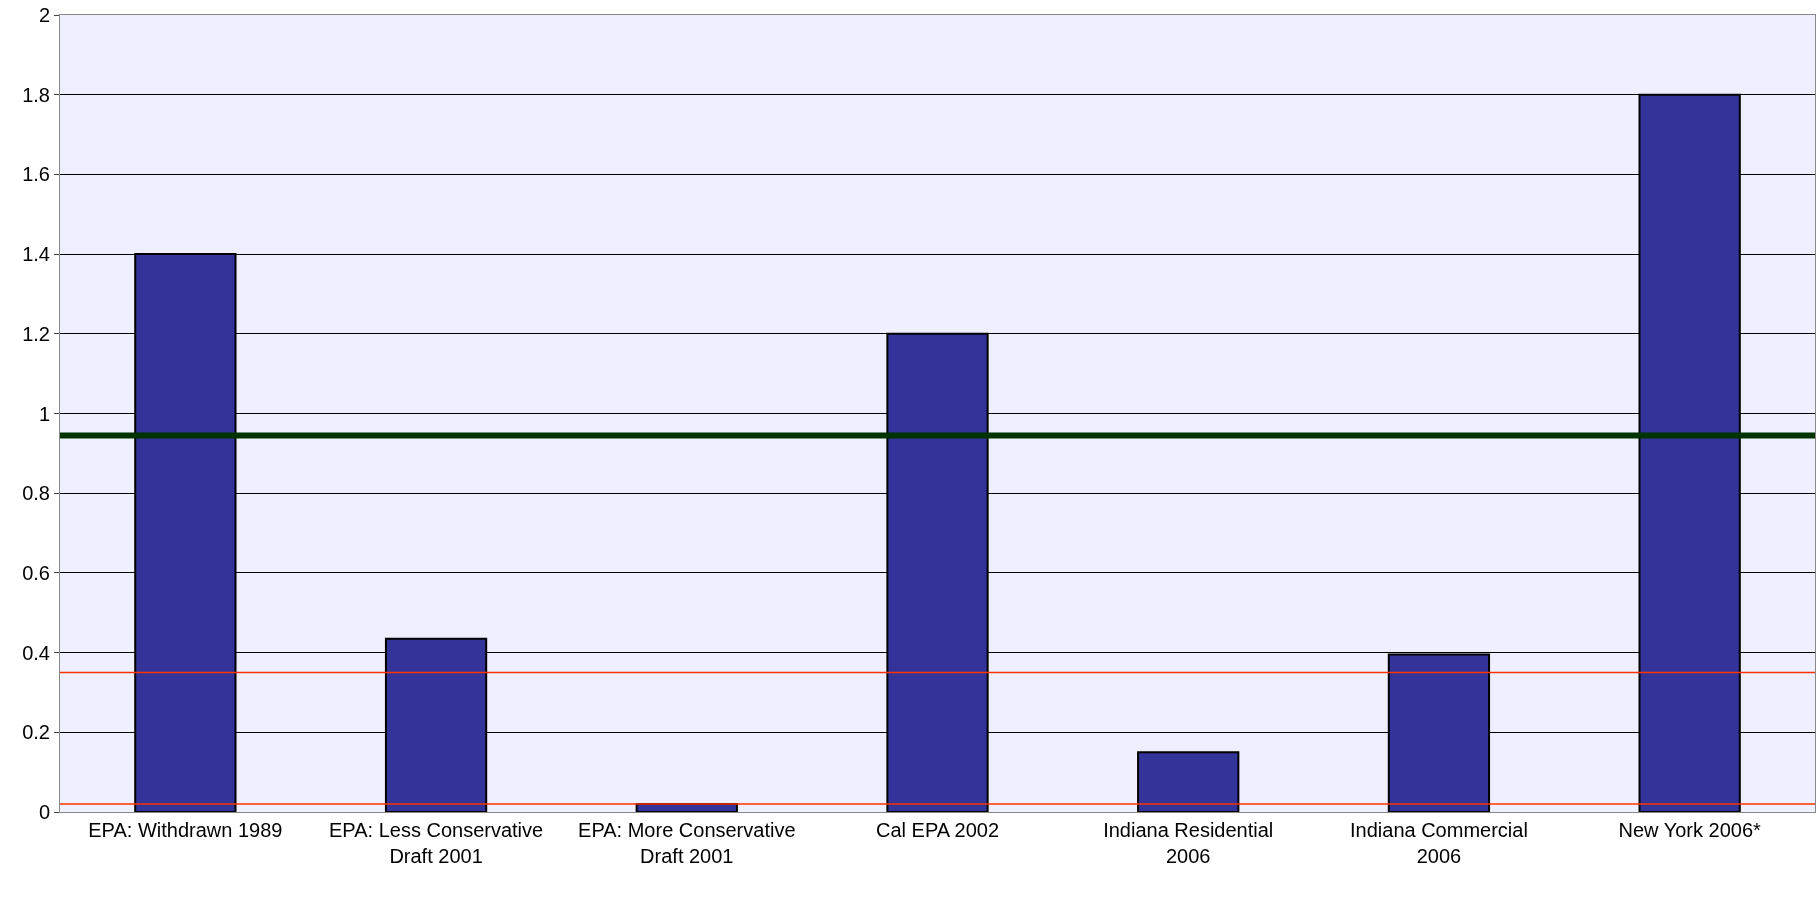 Image resolution: width=1820 pixels, height=922 pixels. Describe the element at coordinates (36, 174) in the screenshot. I see `y-tick-label: 1.6` at that location.